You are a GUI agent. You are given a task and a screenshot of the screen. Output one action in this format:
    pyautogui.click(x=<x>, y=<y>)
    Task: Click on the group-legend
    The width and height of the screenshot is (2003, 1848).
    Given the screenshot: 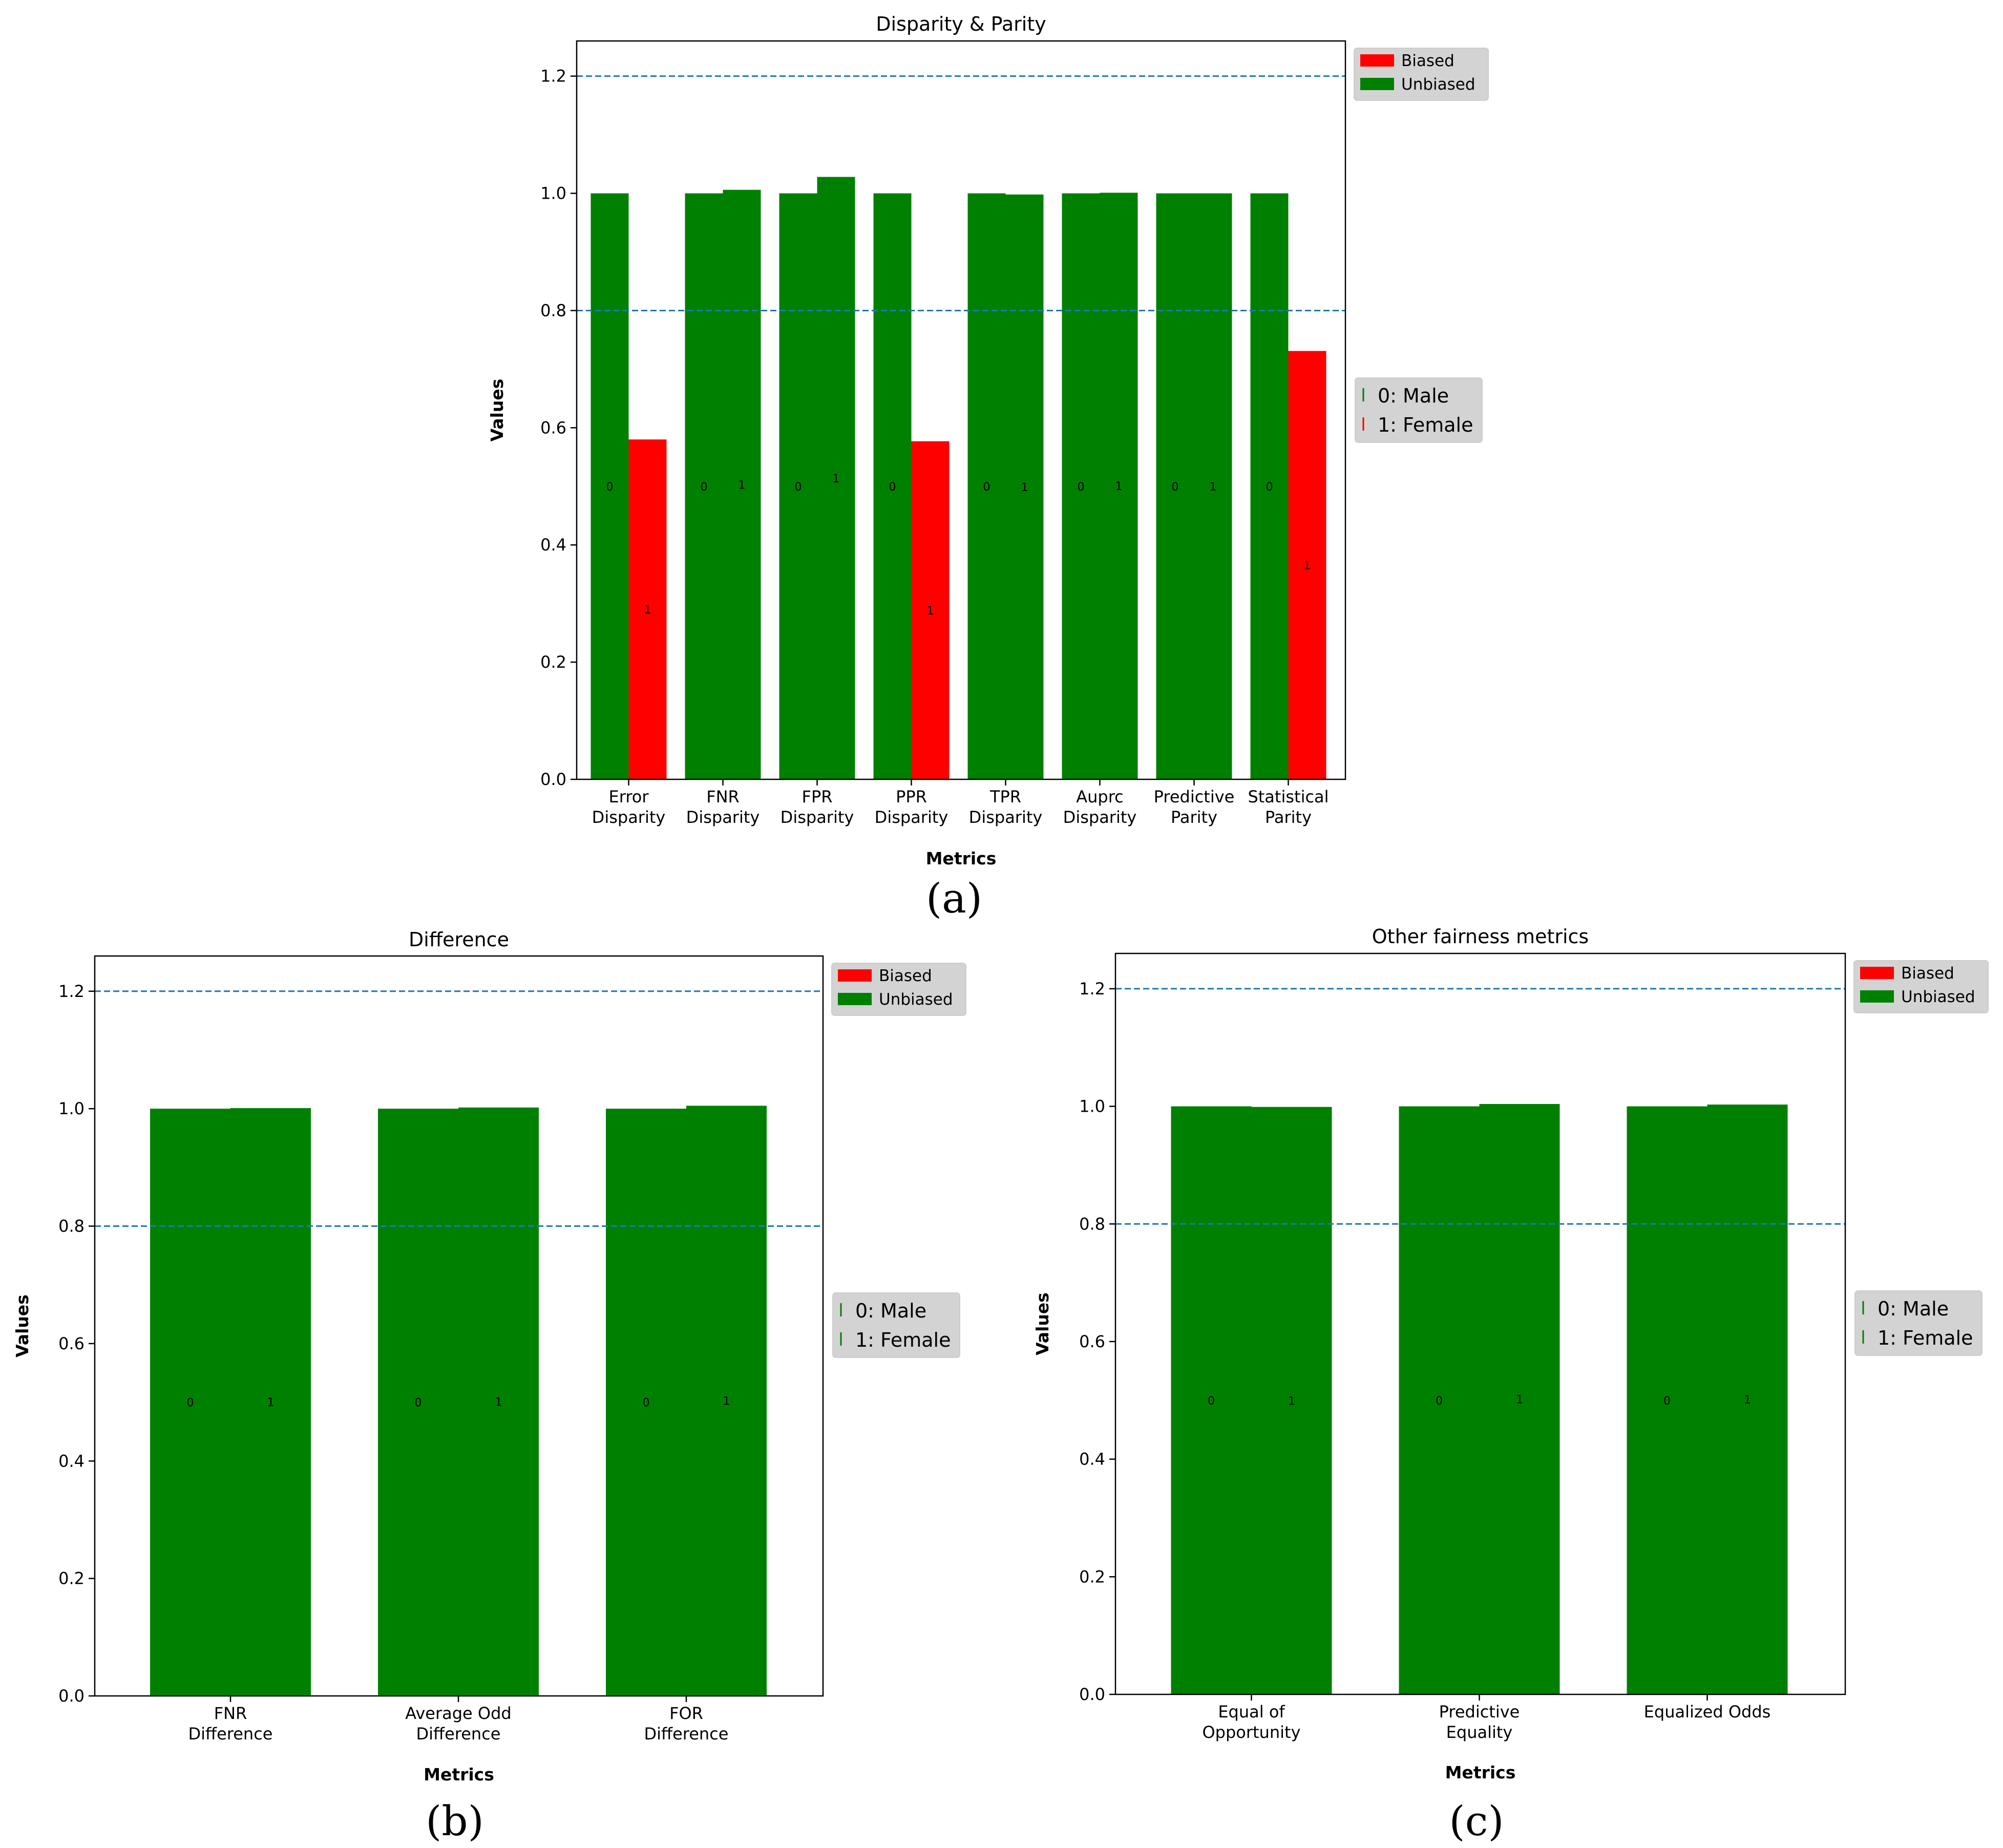 What is the action you would take?
    pyautogui.click(x=1419, y=410)
    